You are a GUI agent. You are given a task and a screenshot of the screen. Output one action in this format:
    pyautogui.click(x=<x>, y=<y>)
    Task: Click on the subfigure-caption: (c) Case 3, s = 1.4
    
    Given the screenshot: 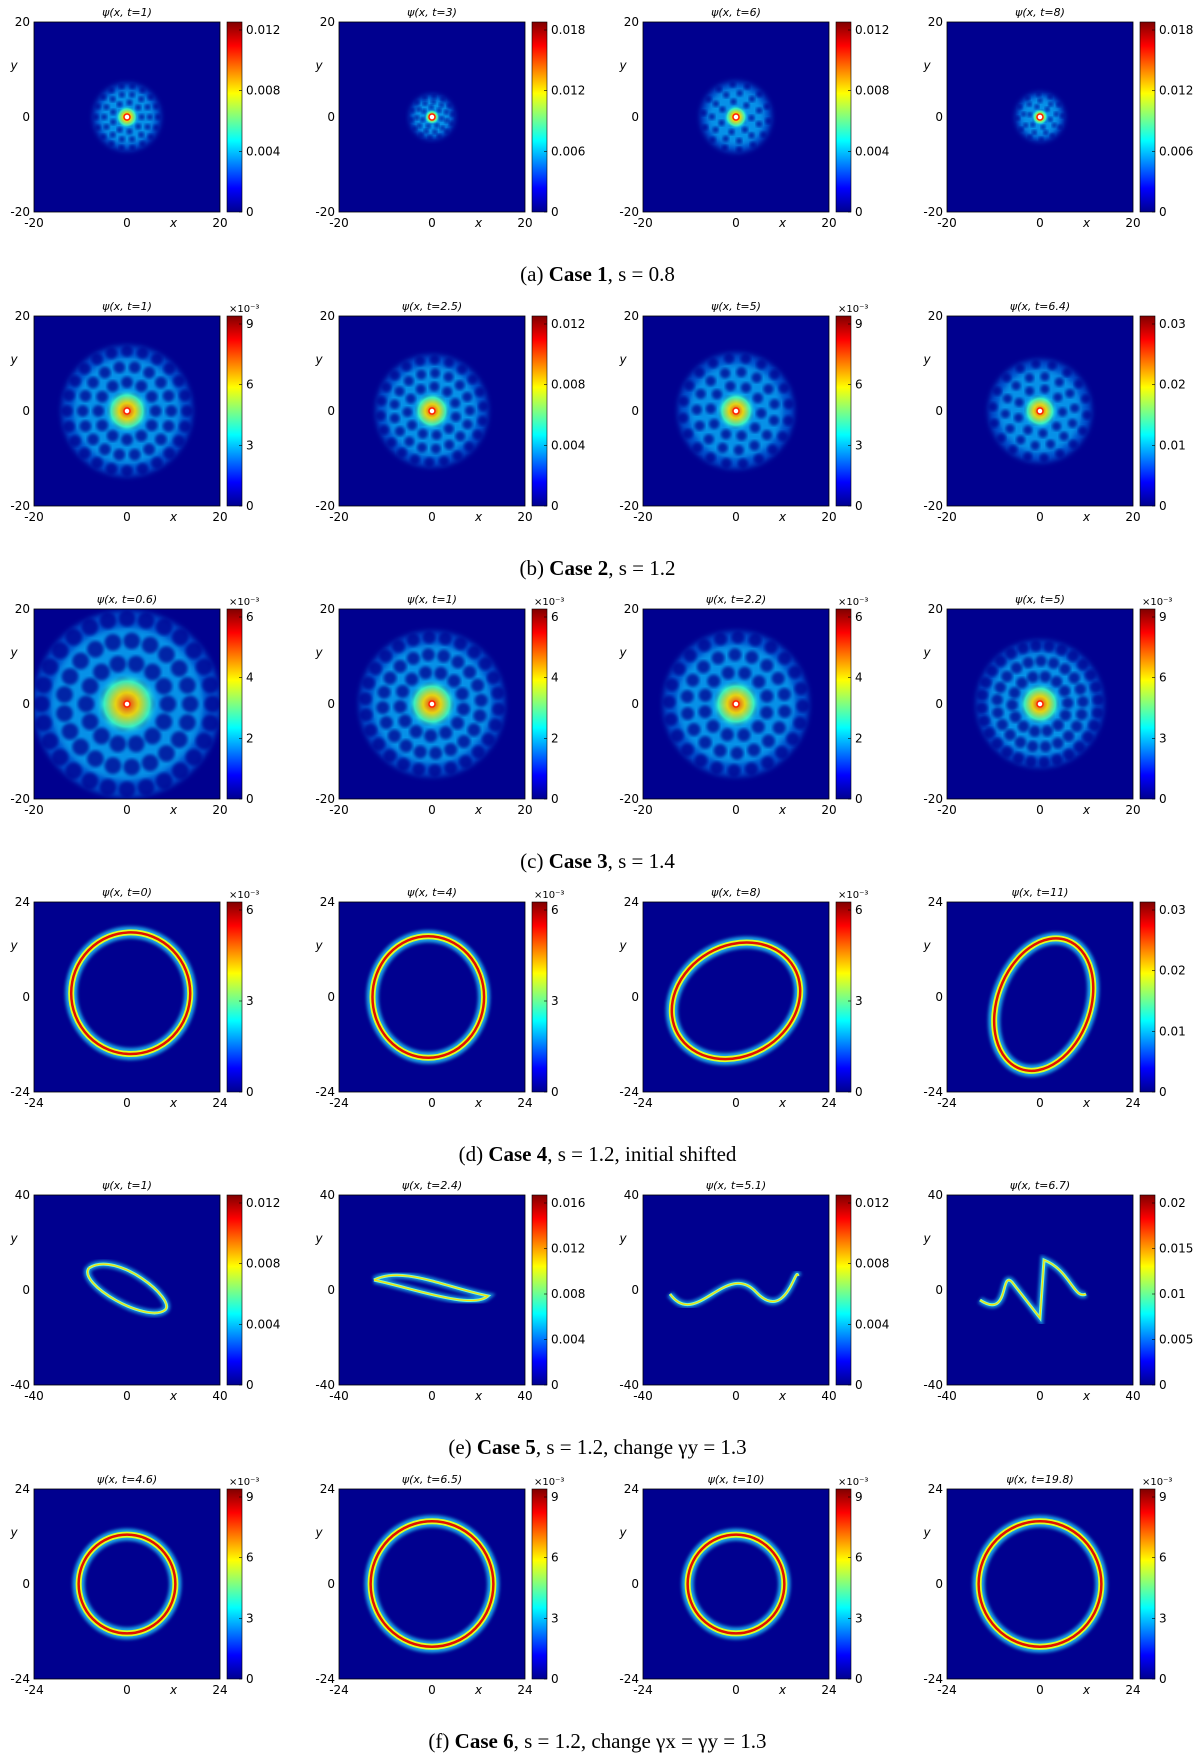 What is the action you would take?
    pyautogui.click(x=597, y=861)
    